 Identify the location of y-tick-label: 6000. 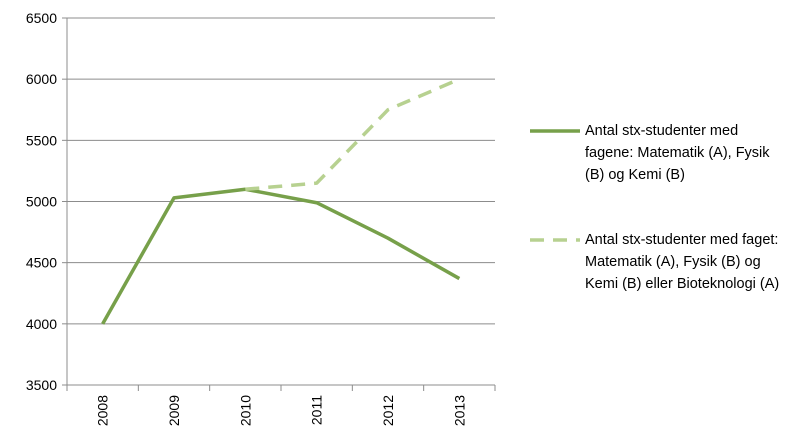
(41, 79).